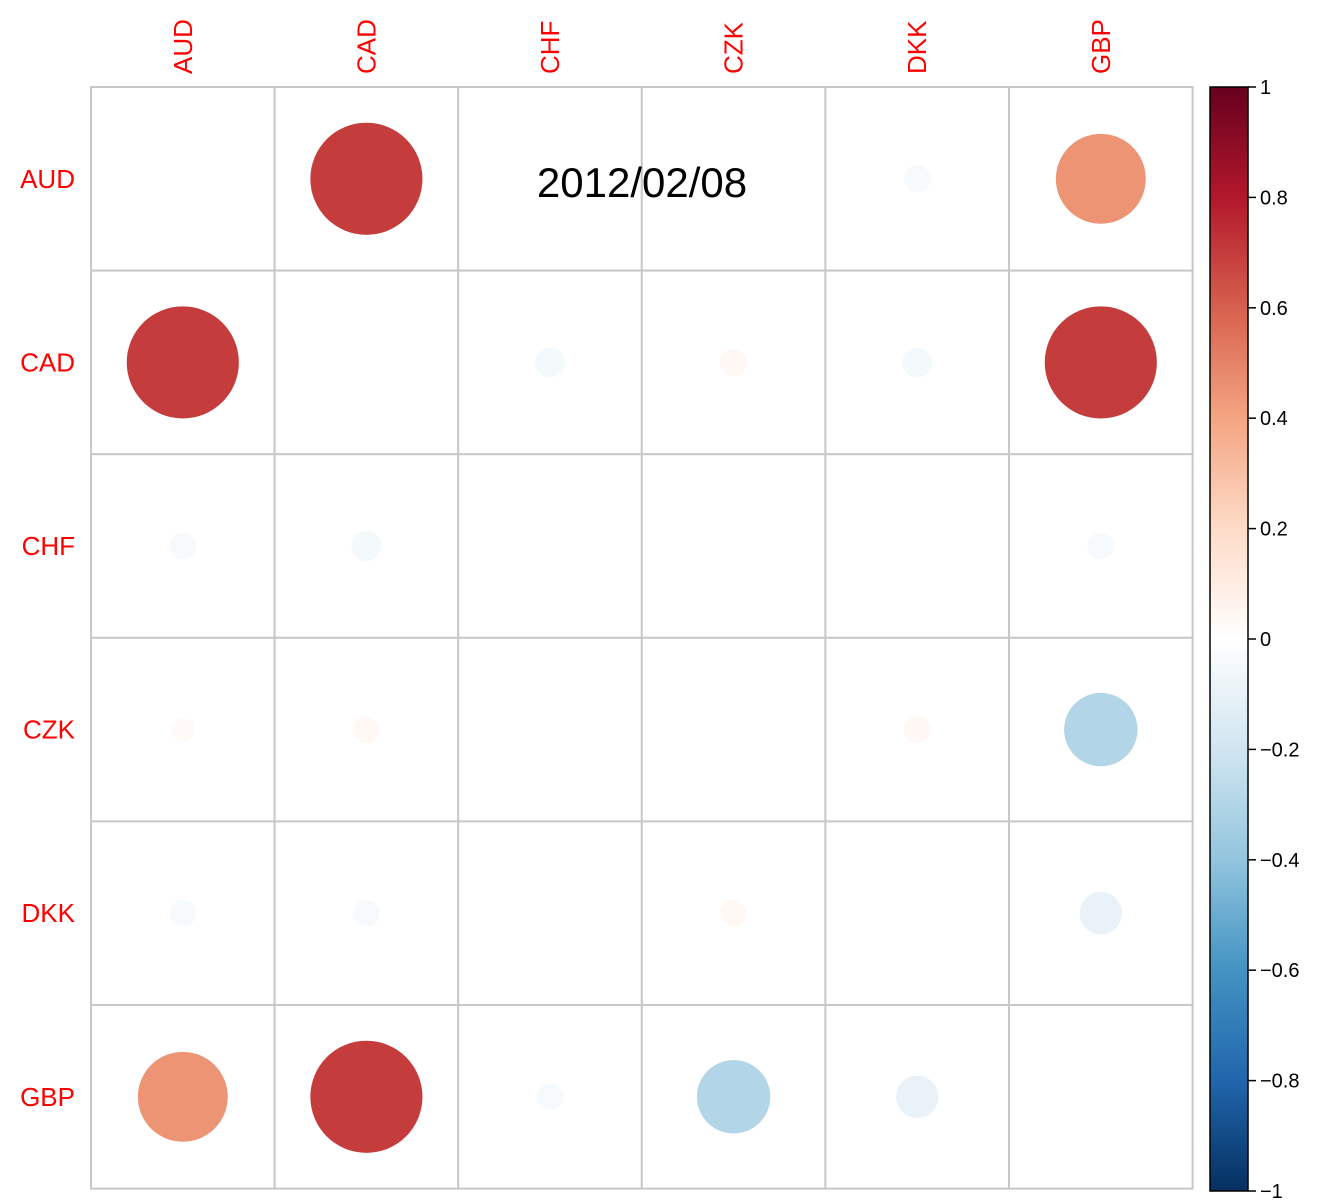 The width and height of the screenshot is (1323, 1203). I want to click on corr-circle-chf-cad, so click(366, 546).